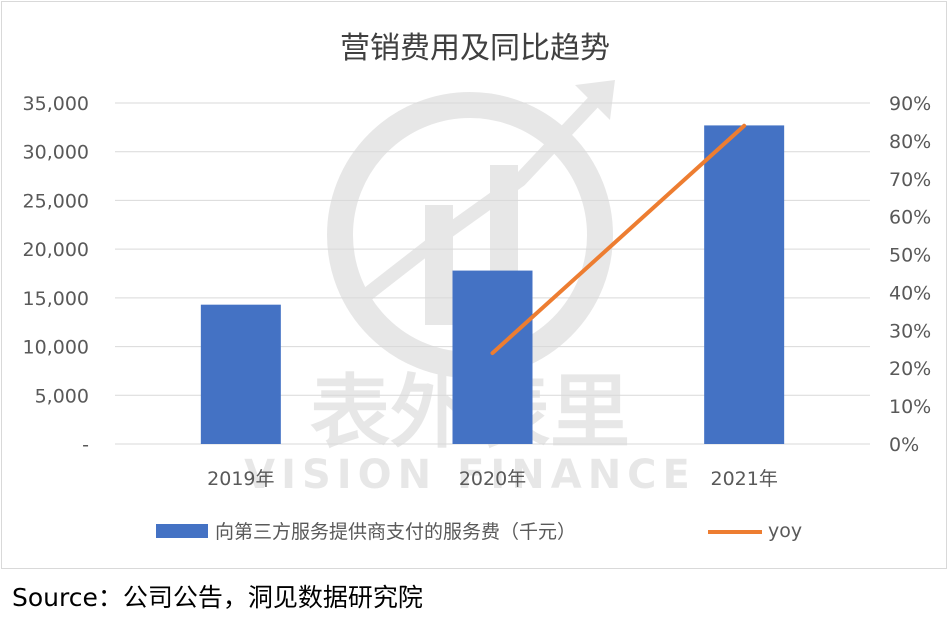 Image resolution: width=950 pixels, height=622 pixels. What do you see at coordinates (910, 293) in the screenshot?
I see `right-tick-label: 40%` at bounding box center [910, 293].